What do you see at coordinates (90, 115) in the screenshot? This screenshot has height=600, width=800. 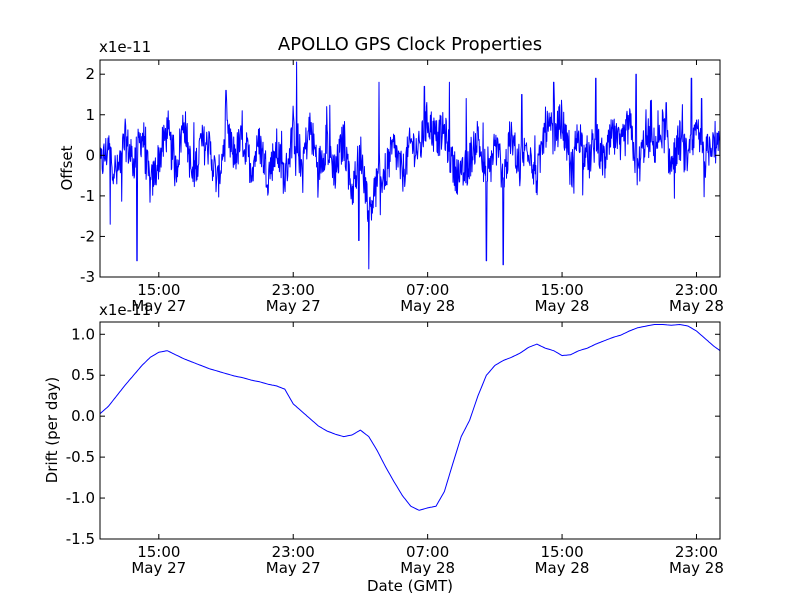 I see `offset-ytick-label: 1` at bounding box center [90, 115].